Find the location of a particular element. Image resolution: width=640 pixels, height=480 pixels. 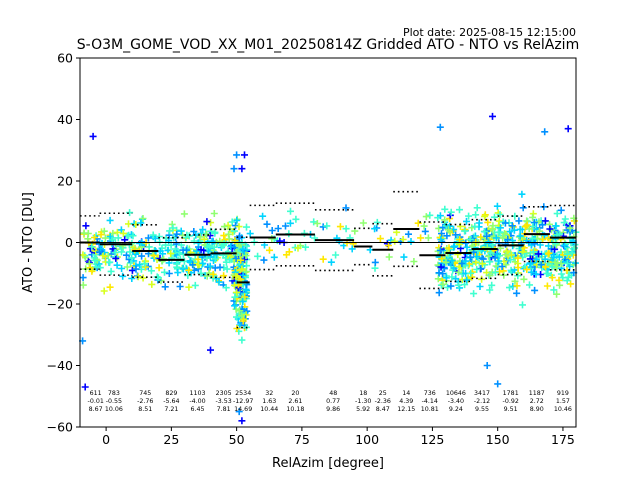

bin-std-label: 5.92 is located at coordinates (363, 409).